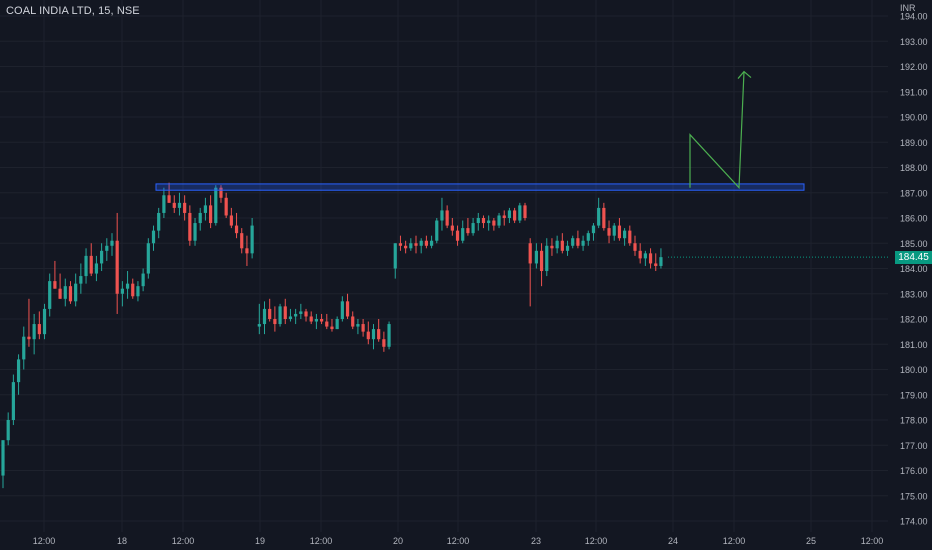 The image size is (932, 550). What do you see at coordinates (914, 168) in the screenshot?
I see `y-tick-label: 188.00` at bounding box center [914, 168].